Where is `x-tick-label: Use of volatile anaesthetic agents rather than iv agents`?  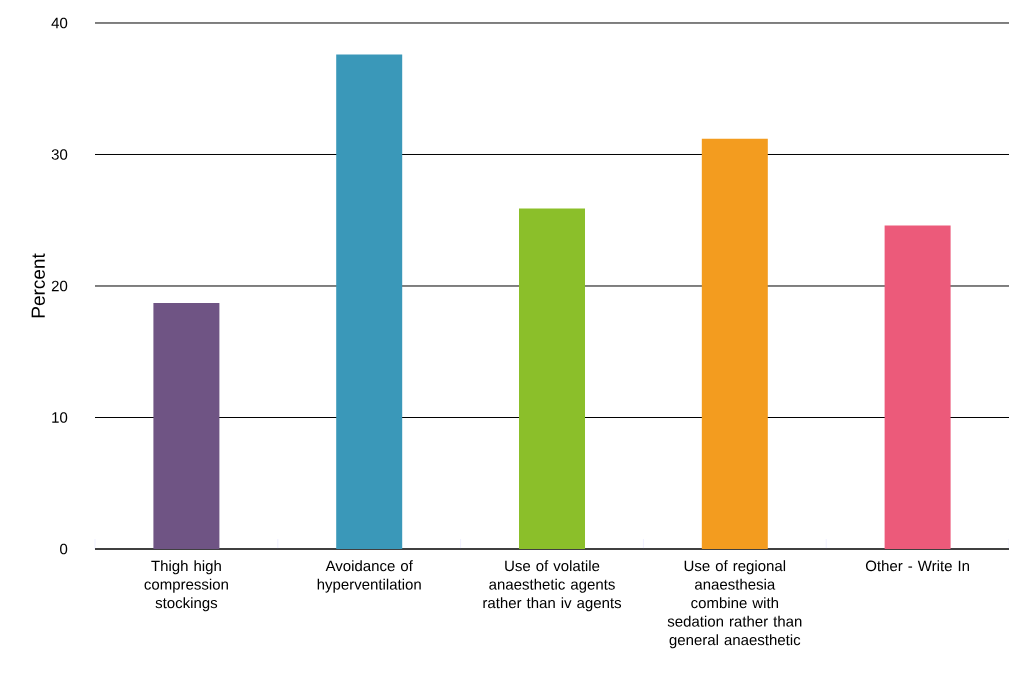 x-tick-label: Use of volatile anaesthetic agents rather than iv agents is located at coordinates (552, 586).